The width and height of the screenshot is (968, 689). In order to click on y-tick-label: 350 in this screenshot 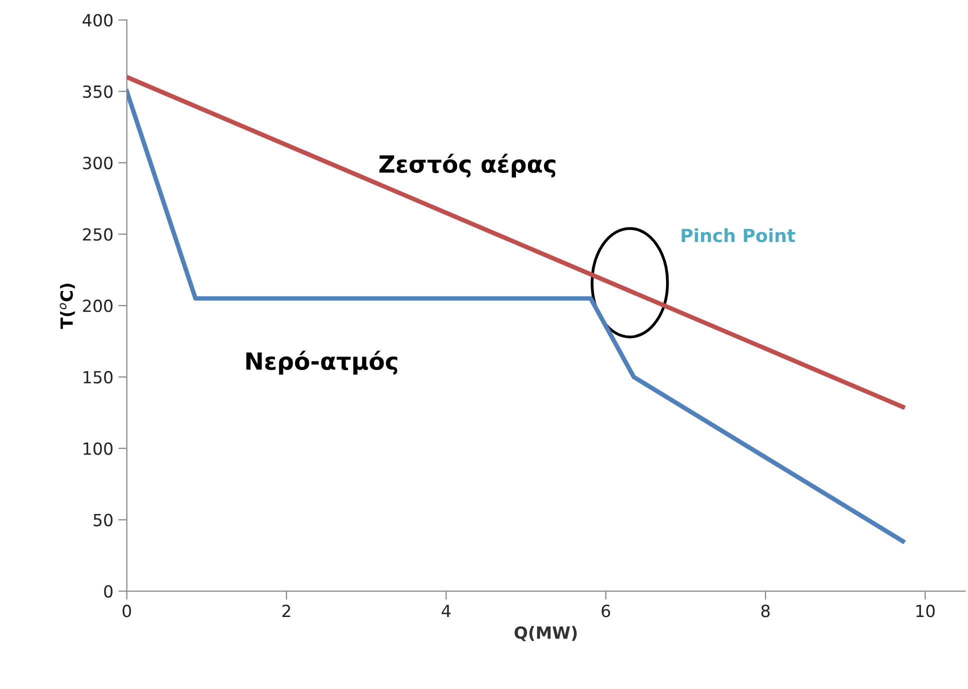, I will do `click(98, 91)`.